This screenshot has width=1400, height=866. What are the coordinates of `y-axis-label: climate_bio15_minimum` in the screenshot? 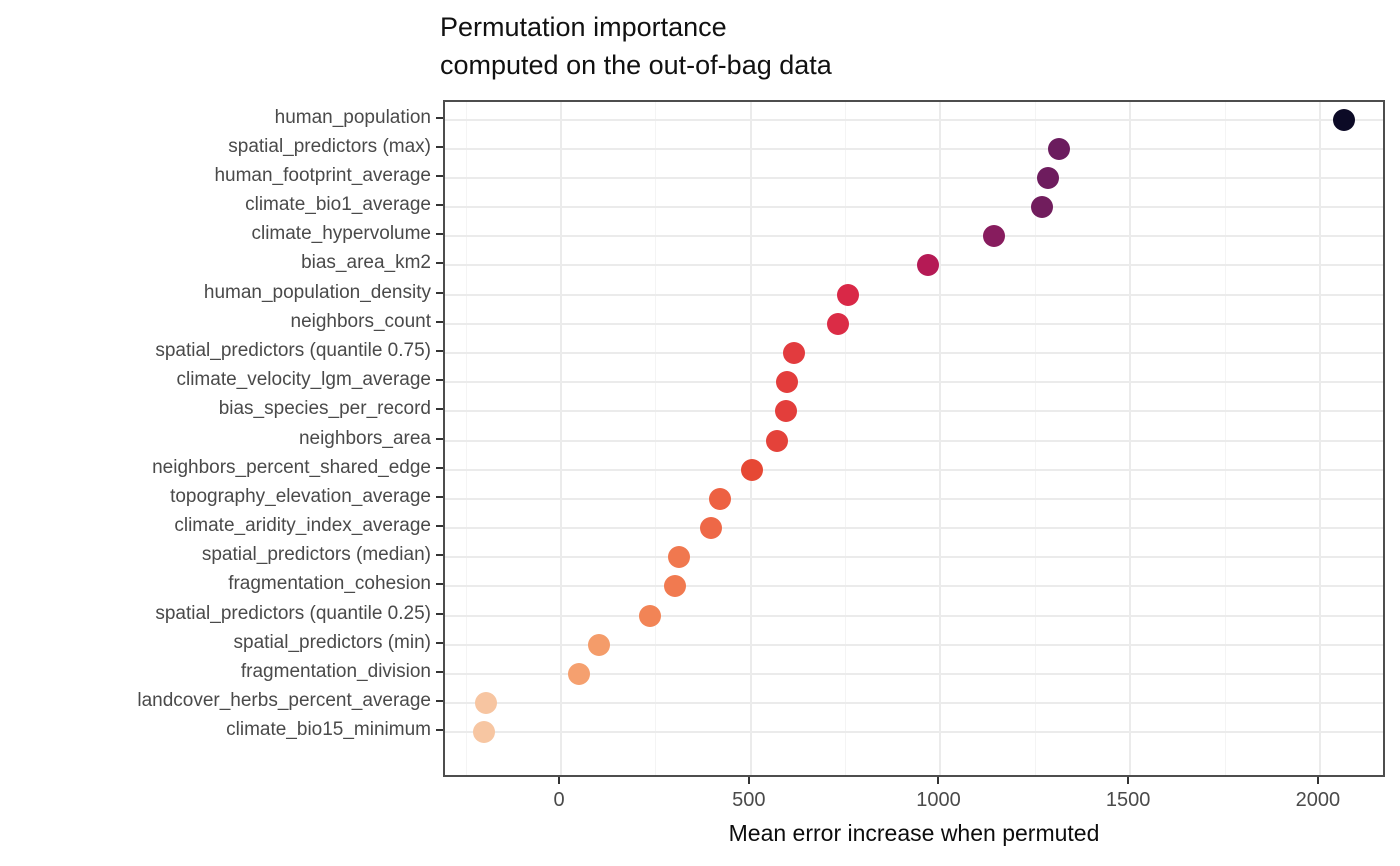 It's located at (328, 730).